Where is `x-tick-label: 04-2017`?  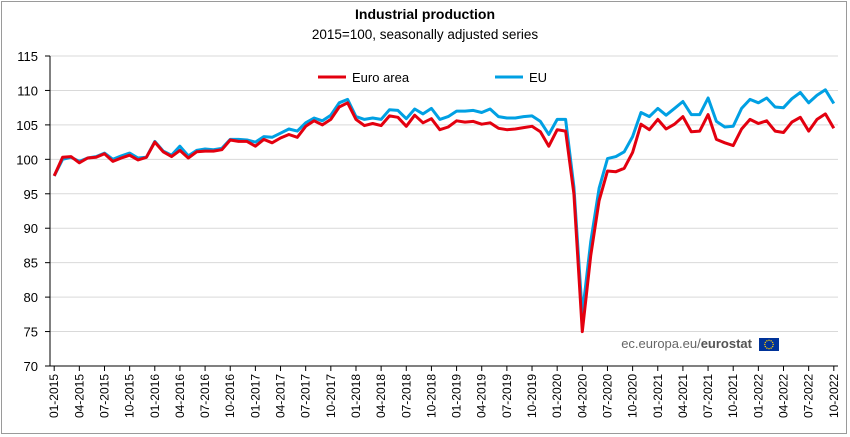 x-tick-label: 04-2017 is located at coordinates (281, 396).